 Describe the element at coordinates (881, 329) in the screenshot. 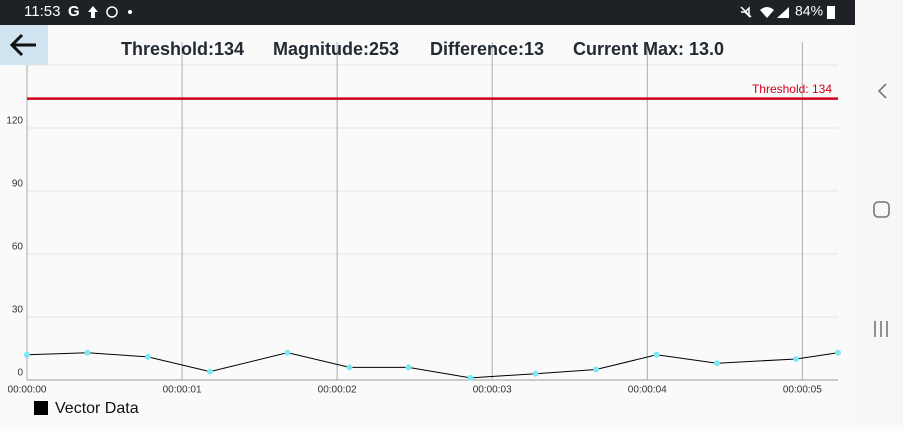

I see `nav-recents` at that location.